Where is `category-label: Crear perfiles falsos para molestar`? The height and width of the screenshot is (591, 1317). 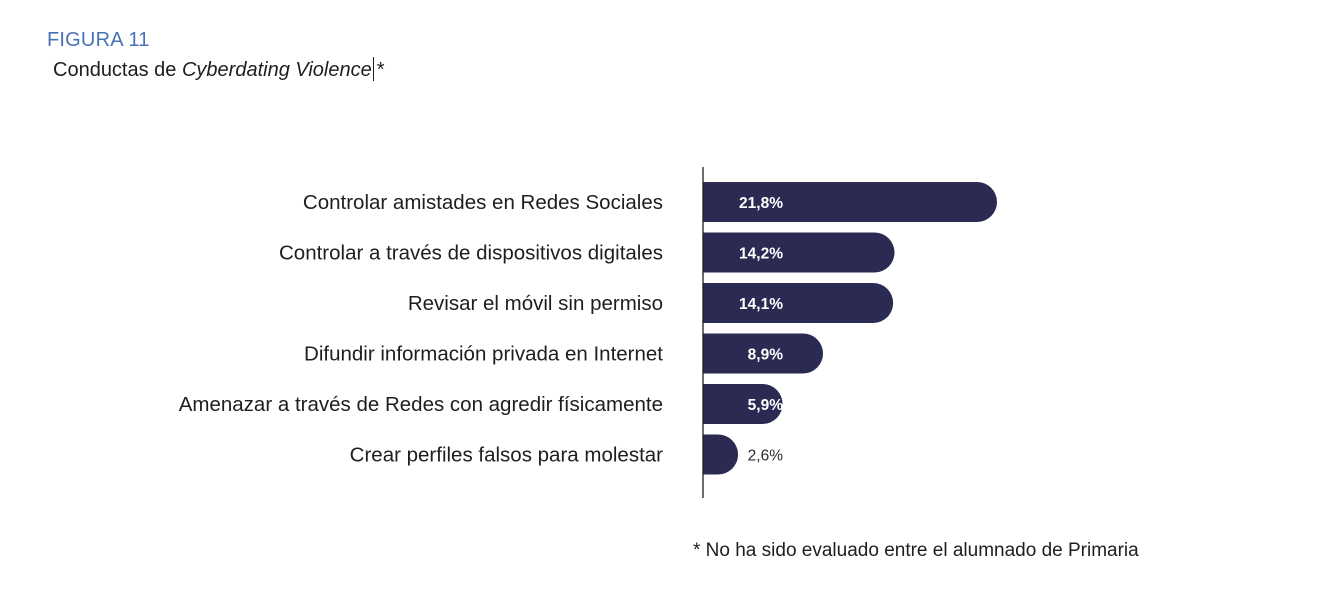 category-label: Crear perfiles falsos para molestar is located at coordinates (506, 455).